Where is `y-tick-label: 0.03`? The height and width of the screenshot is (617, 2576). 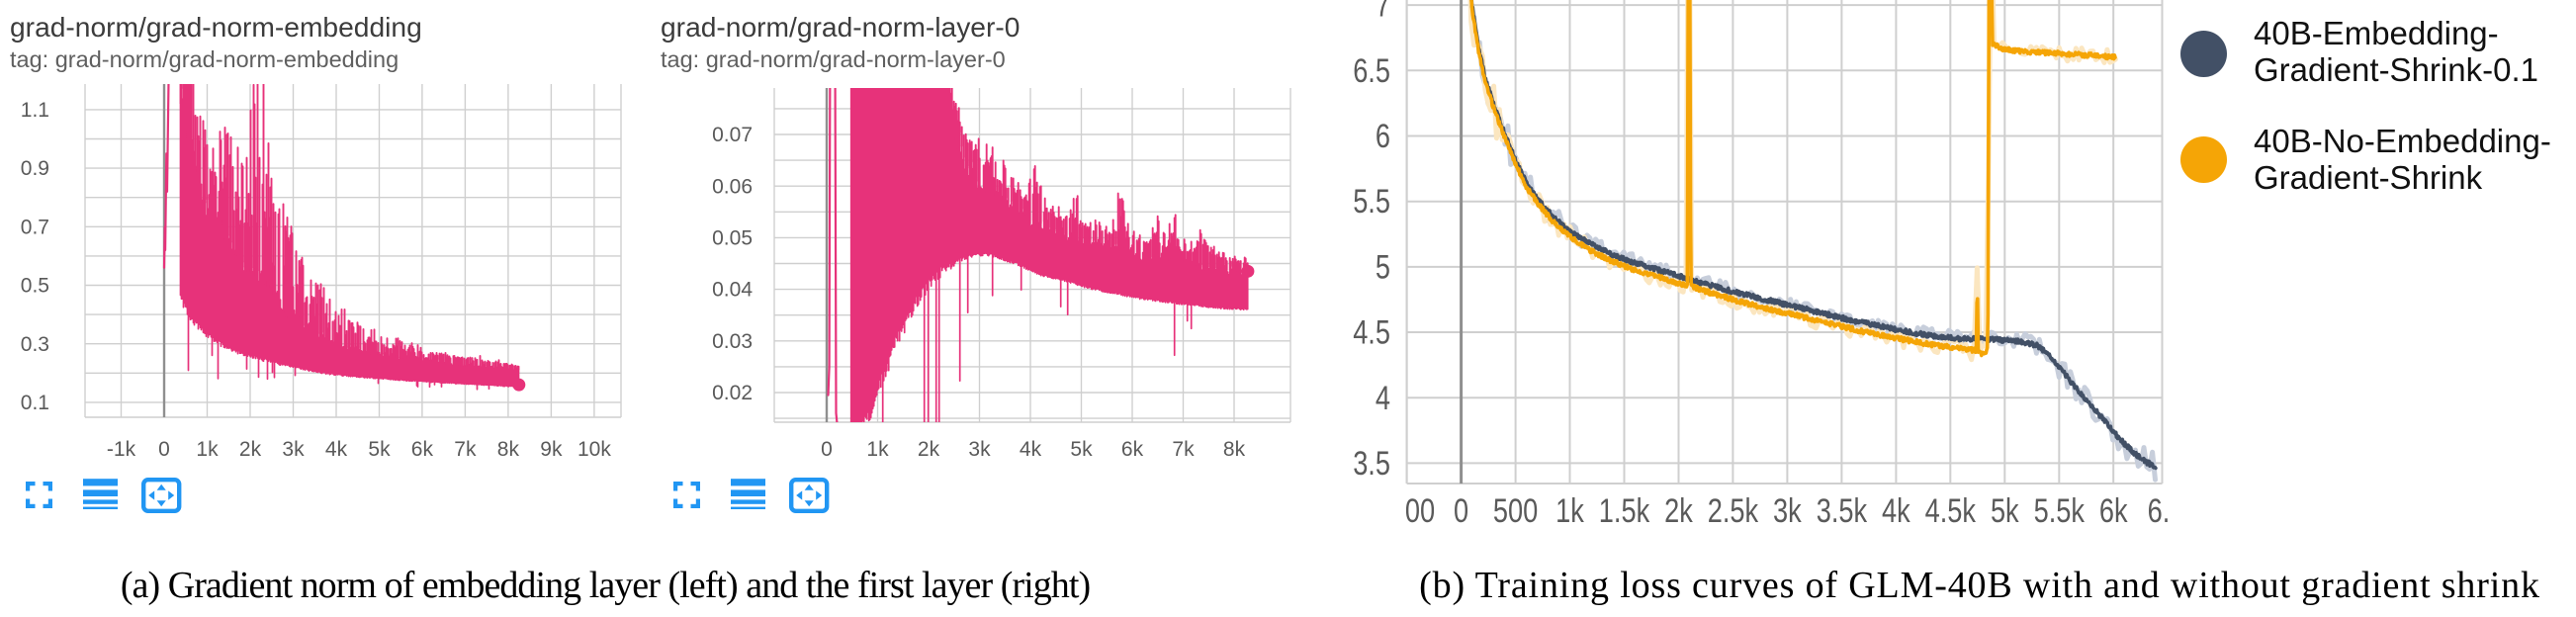
y-tick-label: 0.03 is located at coordinates (732, 341).